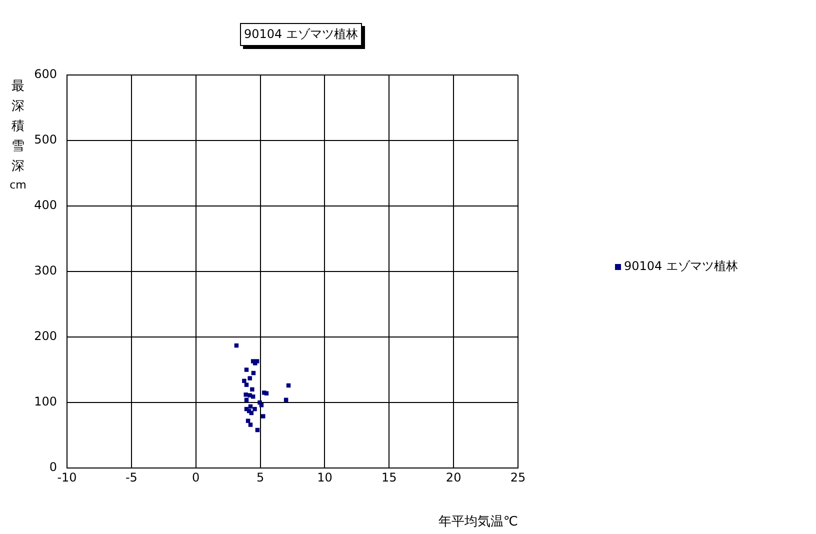 The height and width of the screenshot is (534, 816). What do you see at coordinates (18, 135) in the screenshot?
I see `y-axis-title: 最深積雪深cm` at bounding box center [18, 135].